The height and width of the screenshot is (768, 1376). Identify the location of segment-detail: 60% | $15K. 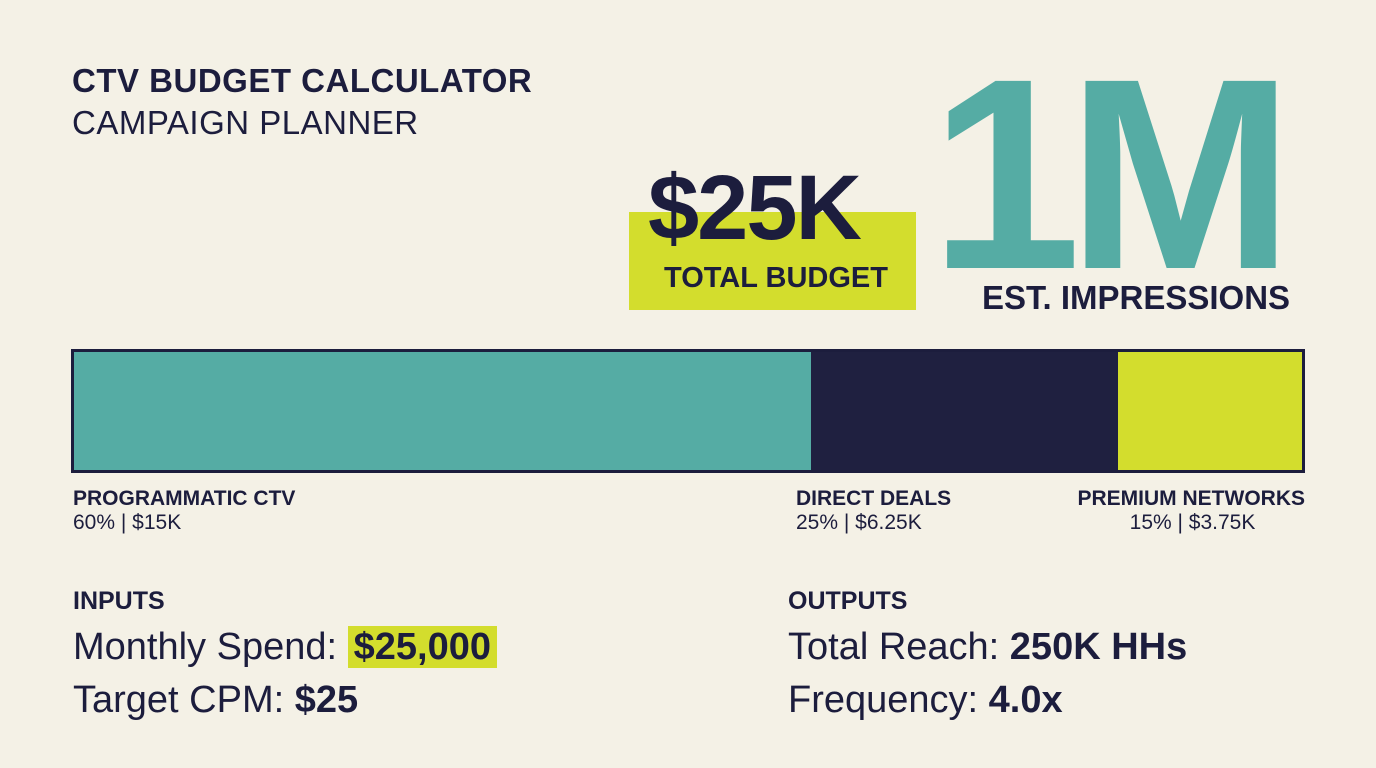
(127, 522).